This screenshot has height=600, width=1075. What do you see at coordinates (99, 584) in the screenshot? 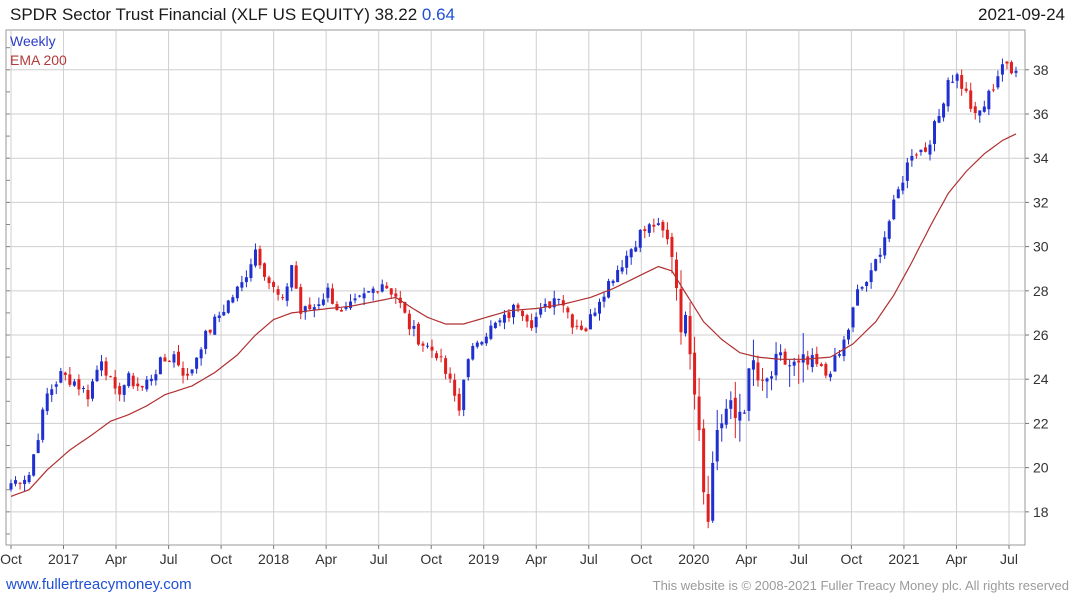
I see `website-link: www.fullertreacymoney.com` at bounding box center [99, 584].